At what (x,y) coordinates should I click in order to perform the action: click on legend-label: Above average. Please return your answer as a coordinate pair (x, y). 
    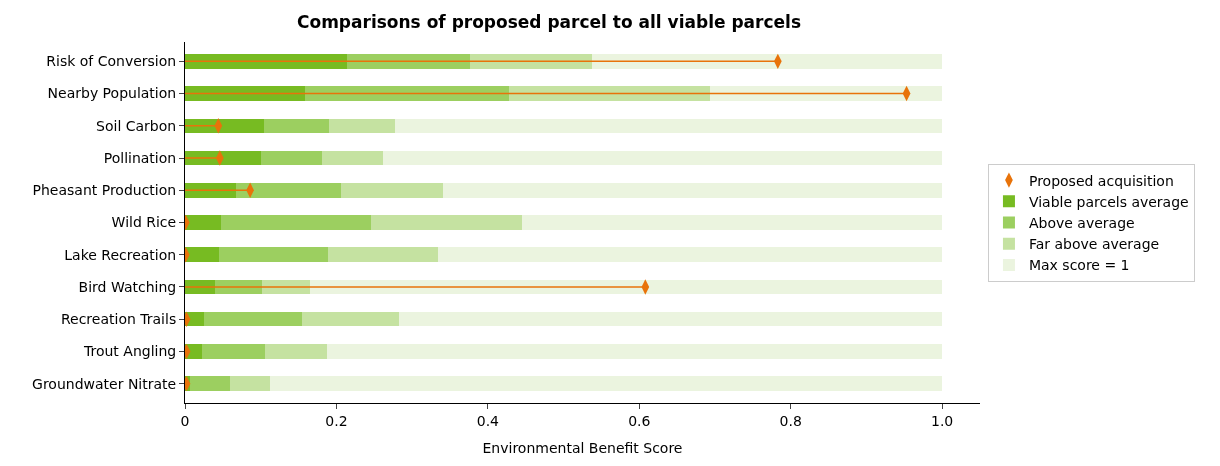
    Looking at the image, I should click on (1081, 222).